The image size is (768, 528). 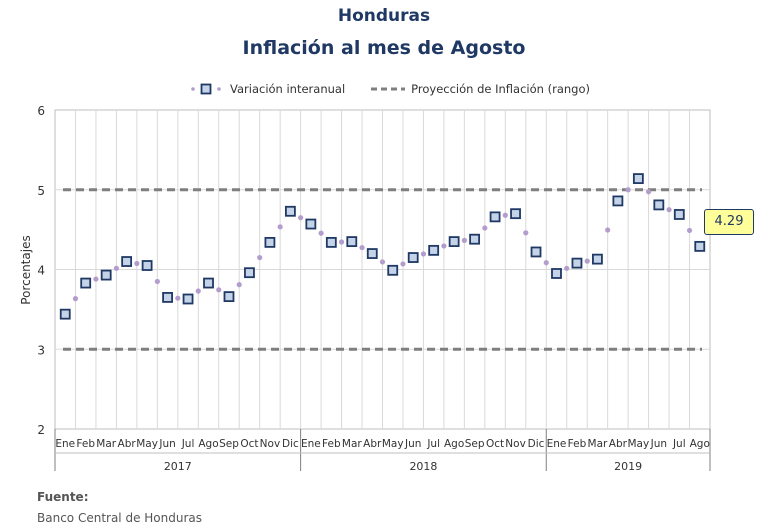 I want to click on footer-source: Banco Central de Honduras, so click(x=119, y=518).